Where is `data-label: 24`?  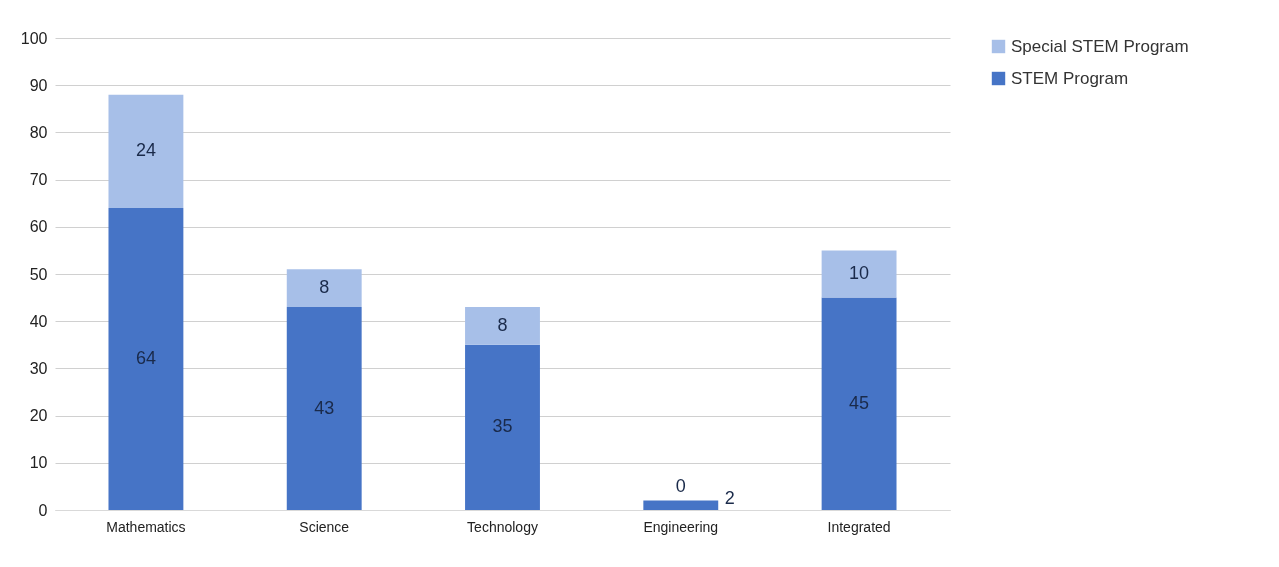 data-label: 24 is located at coordinates (145, 150).